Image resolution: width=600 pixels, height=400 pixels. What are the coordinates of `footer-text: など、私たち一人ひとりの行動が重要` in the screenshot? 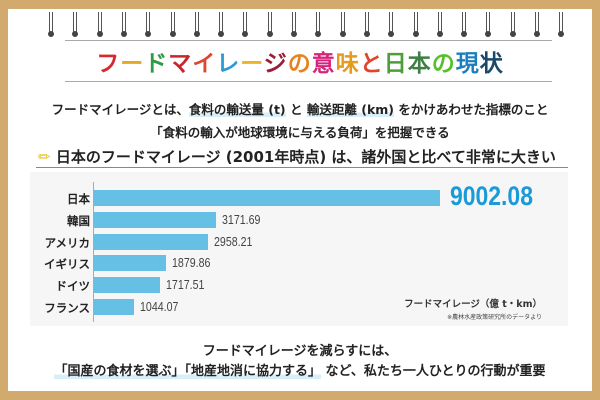 It's located at (433, 371).